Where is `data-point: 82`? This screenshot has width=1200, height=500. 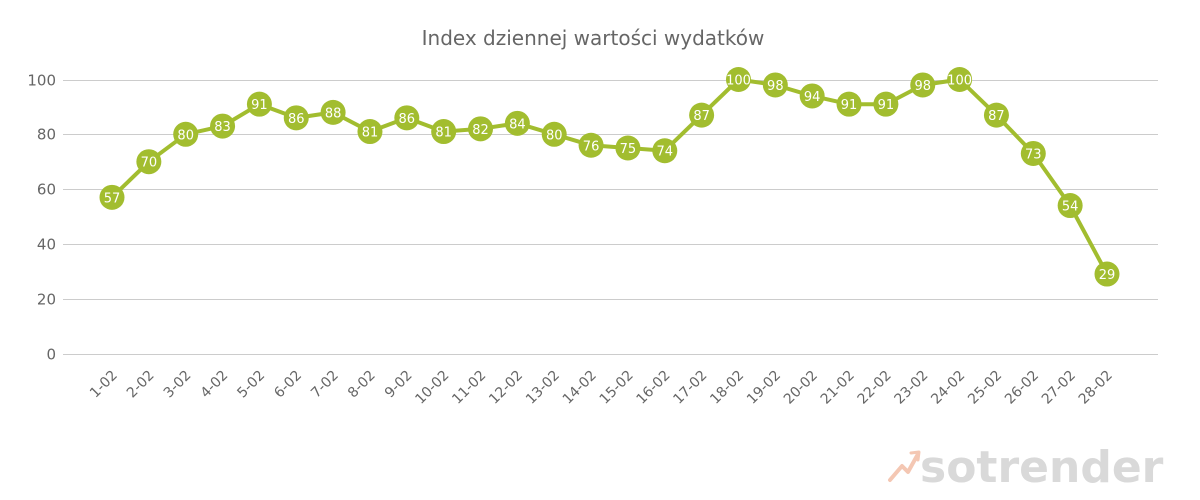 data-point: 82 is located at coordinates (481, 129).